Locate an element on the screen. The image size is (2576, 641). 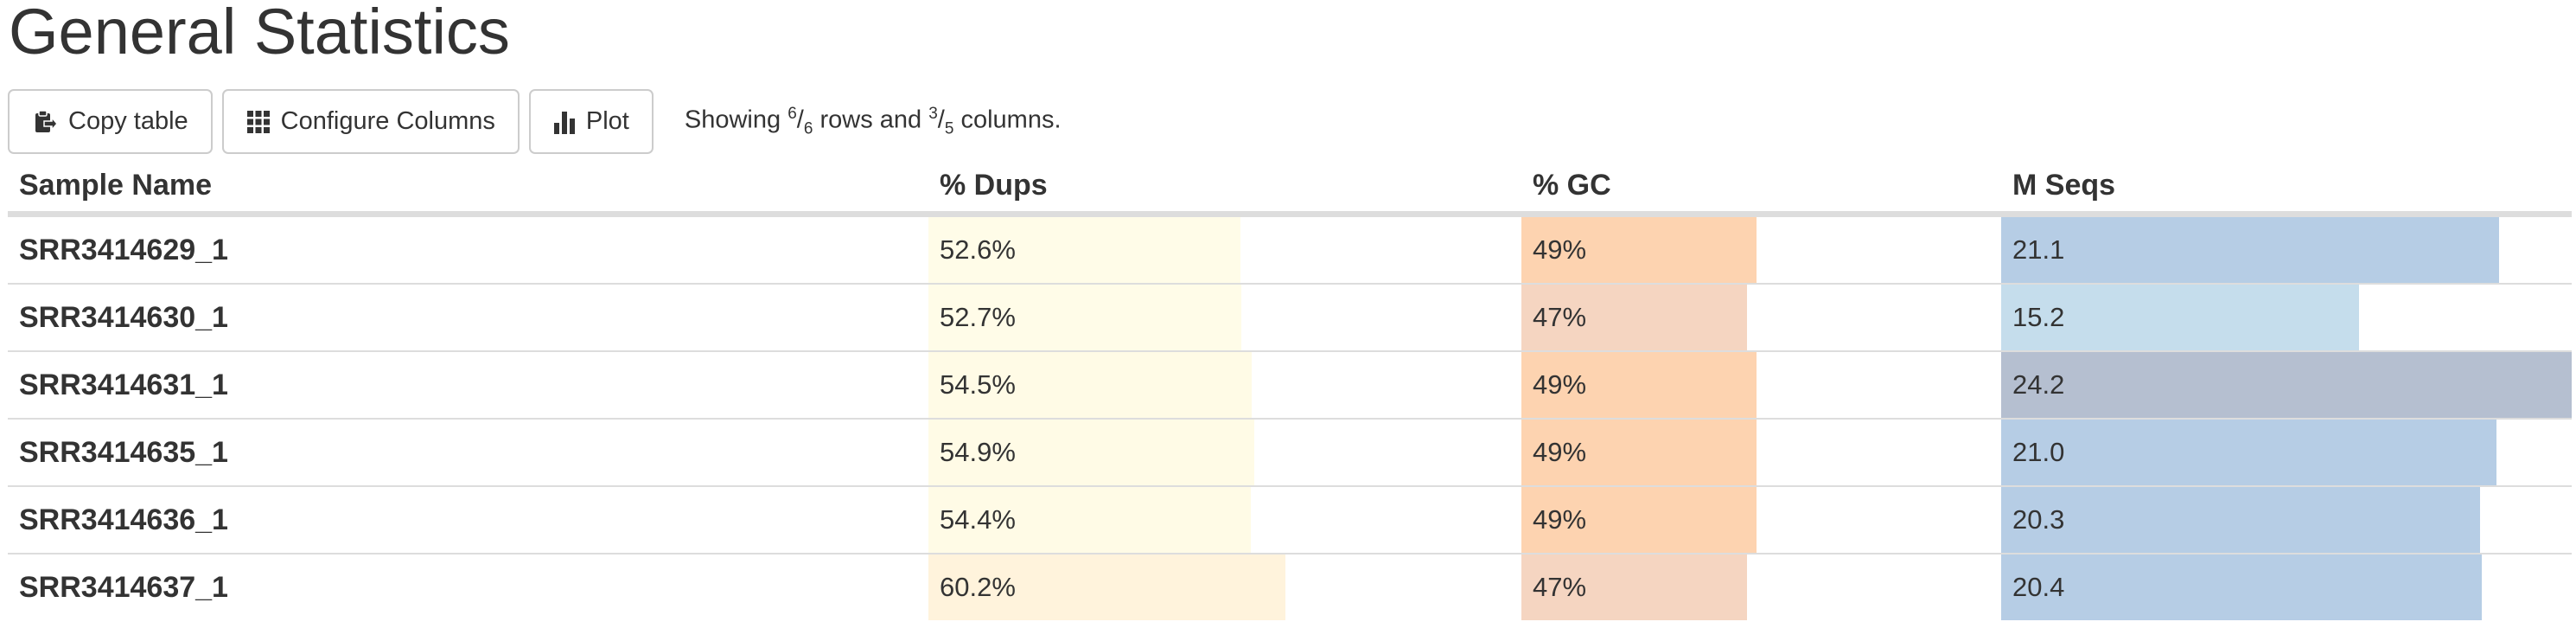
mseqs-cell: 20.3 is located at coordinates (2286, 519).